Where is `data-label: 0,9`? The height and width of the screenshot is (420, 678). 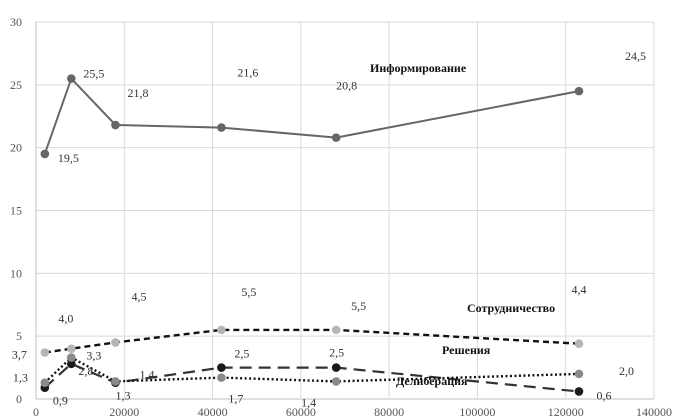
data-label: 0,9 is located at coordinates (60, 401).